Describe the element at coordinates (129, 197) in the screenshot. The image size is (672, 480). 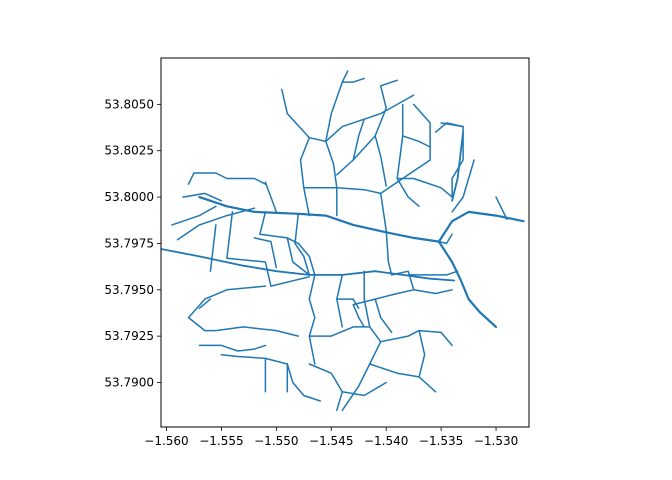
I see `y-tick-label: 53.8000` at that location.